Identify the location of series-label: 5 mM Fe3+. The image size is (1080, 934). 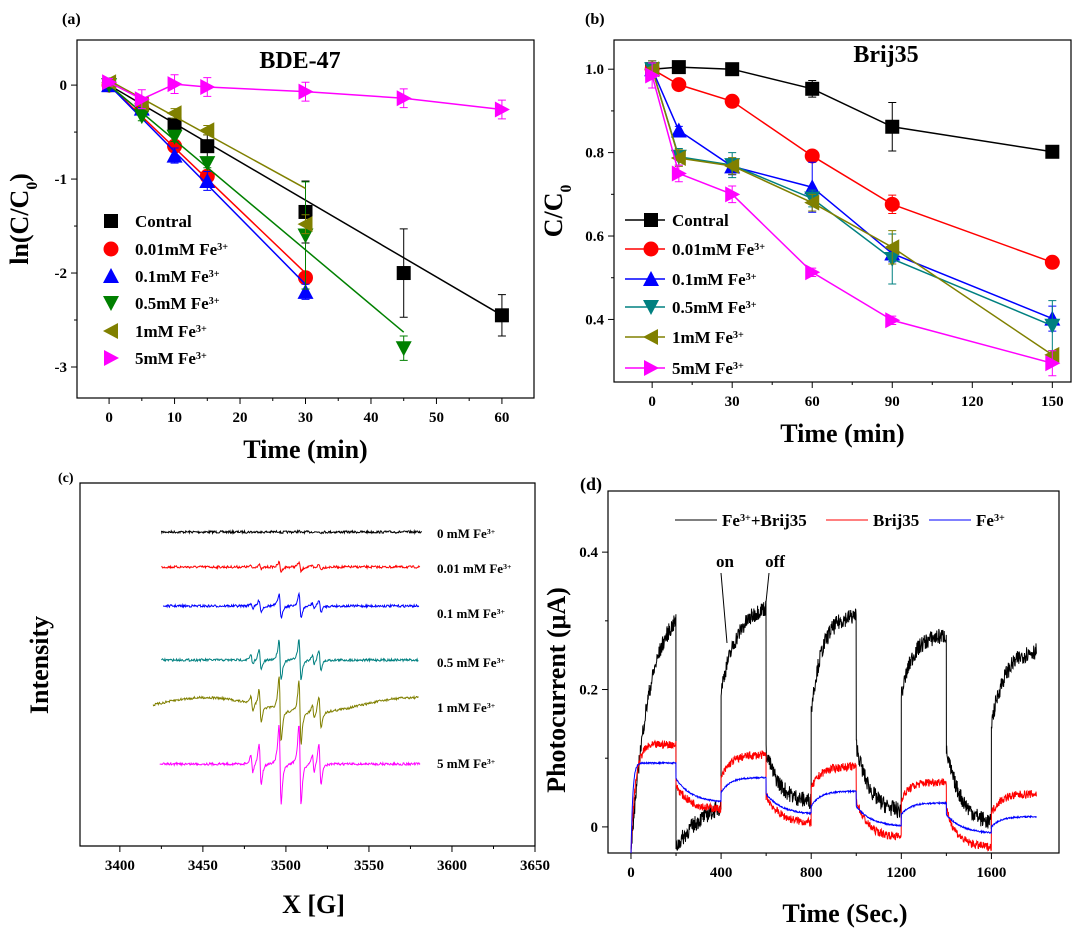
(466, 763).